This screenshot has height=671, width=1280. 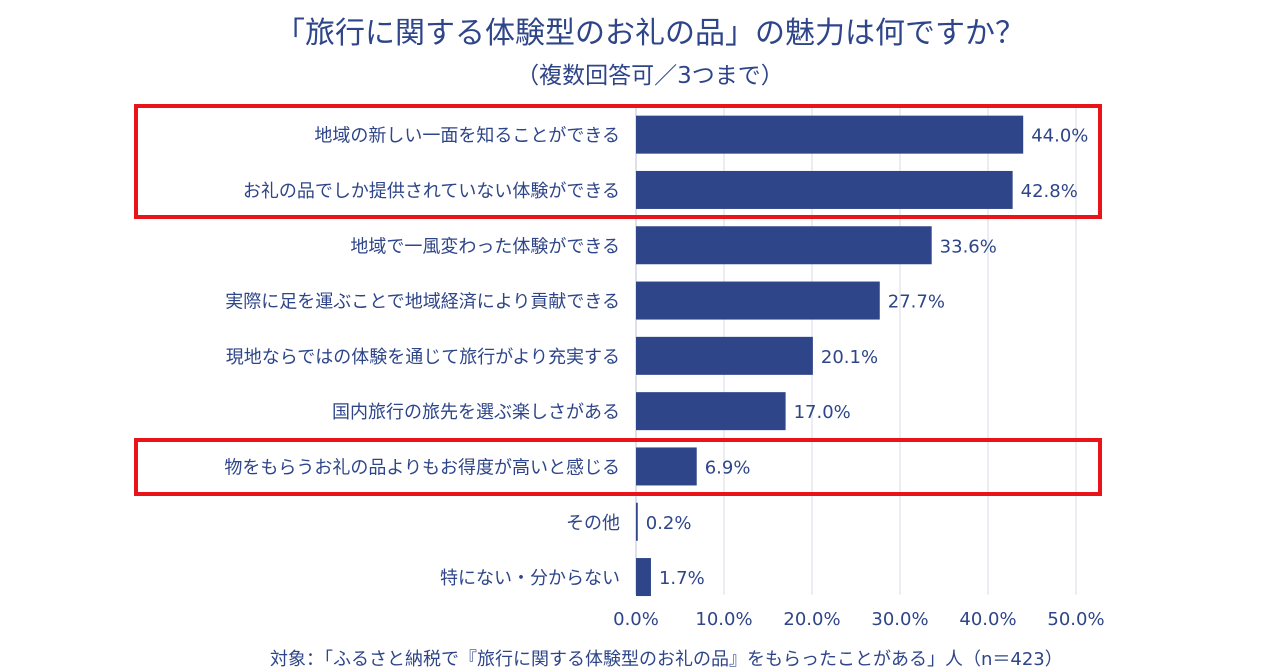 I want to click on data-label: 42.8%, so click(x=1049, y=191).